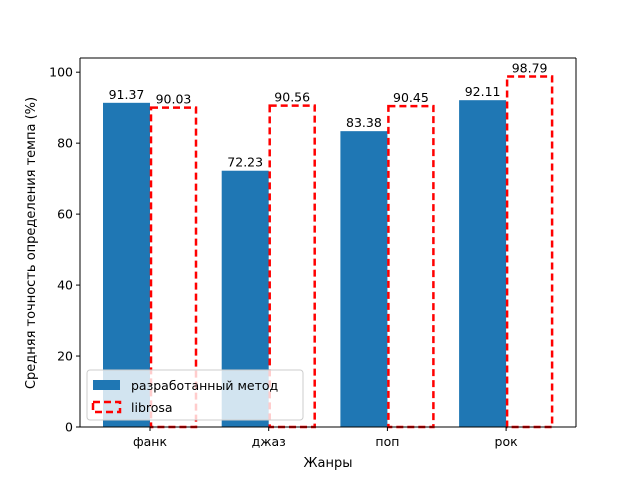 This screenshot has width=640, height=480. Describe the element at coordinates (65, 143) in the screenshot. I see `y-tick-label-4: 80` at that location.